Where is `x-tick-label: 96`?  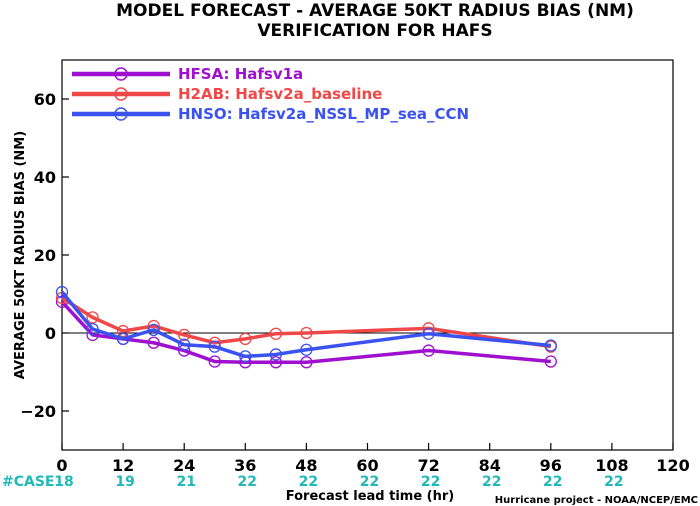
x-tick-label: 96 is located at coordinates (551, 465).